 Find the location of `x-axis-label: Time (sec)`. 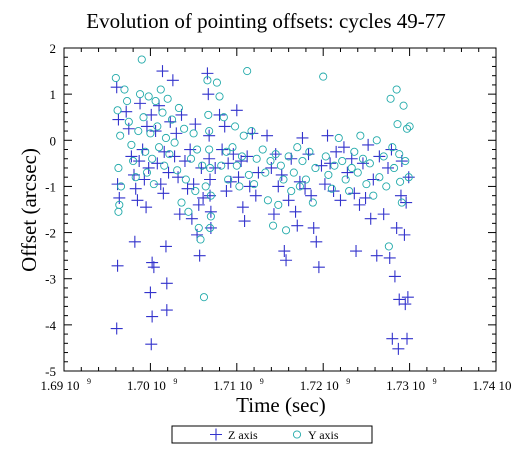

x-axis-label: Time (sec) is located at coordinates (281, 405).